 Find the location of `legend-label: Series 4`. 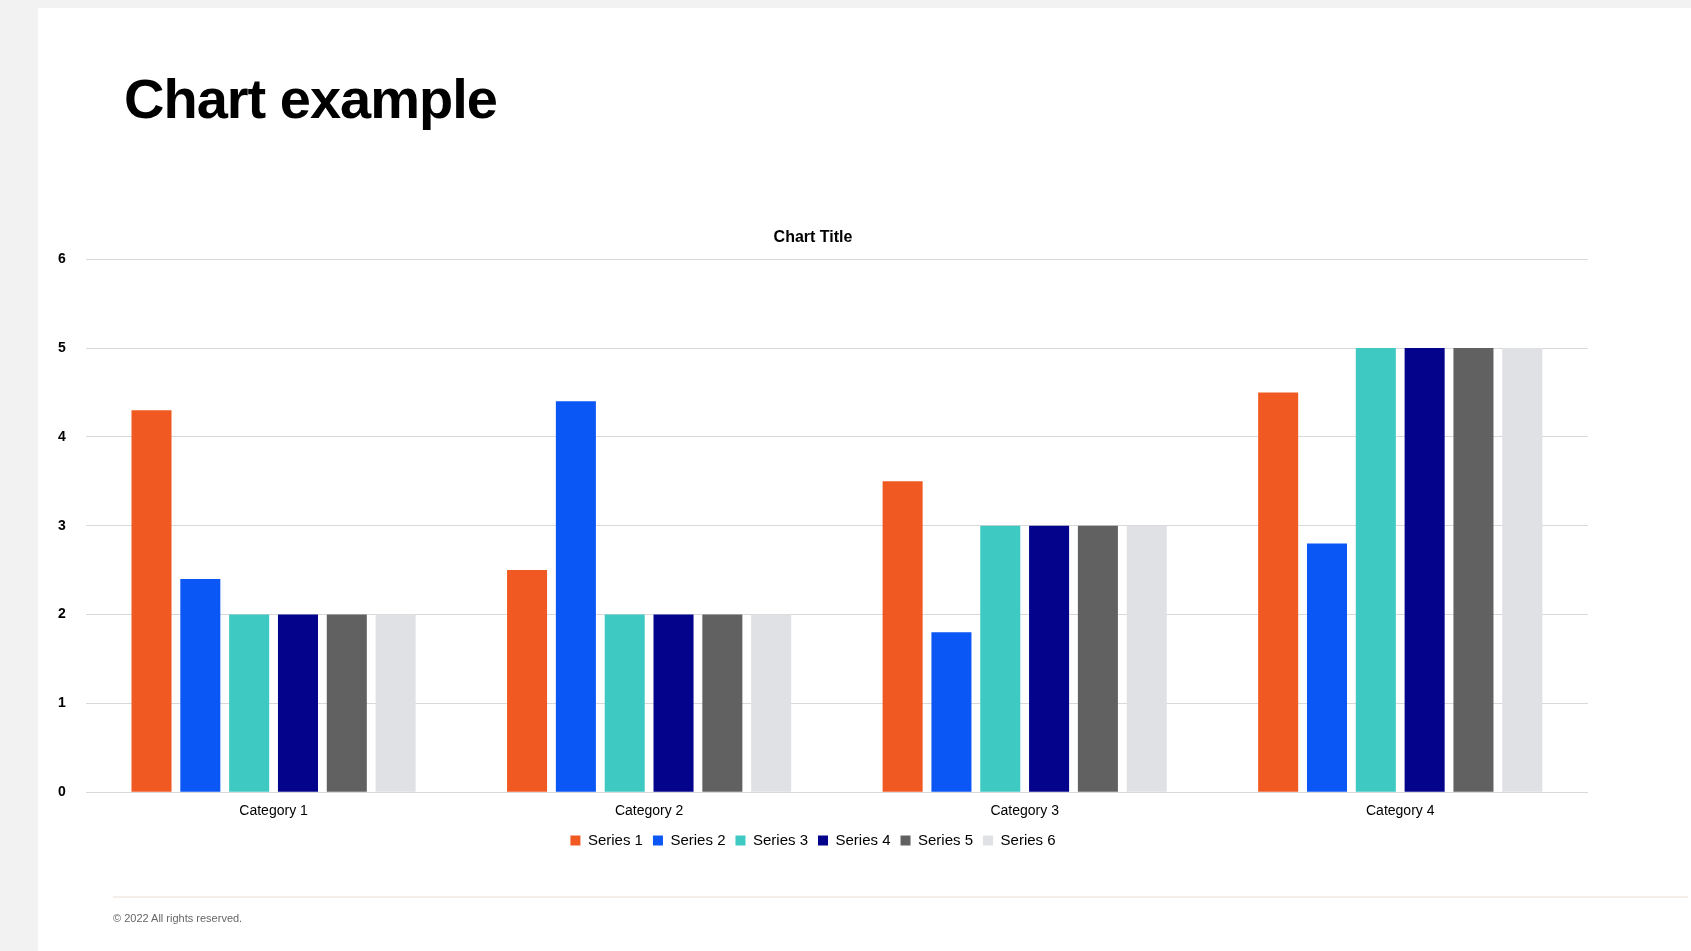

legend-label: Series 4 is located at coordinates (863, 839).